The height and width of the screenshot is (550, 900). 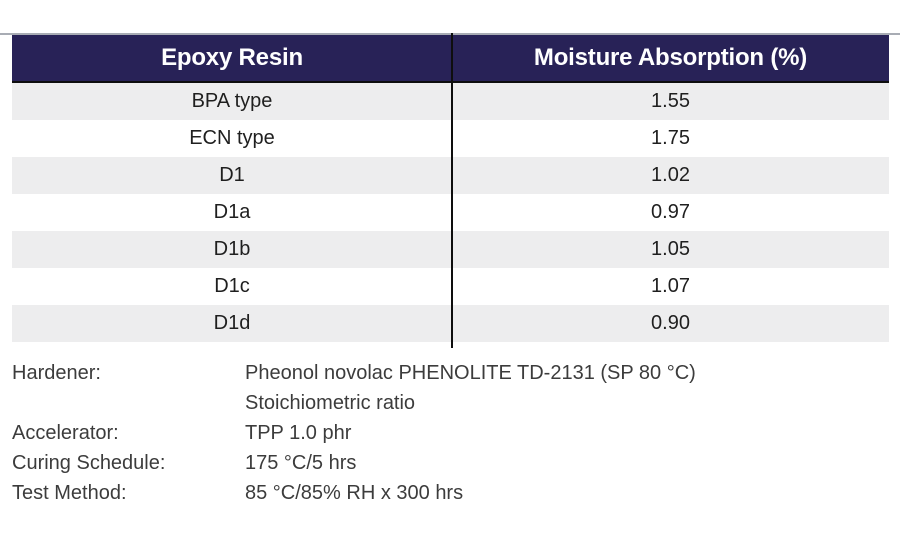 I want to click on column-divider-rule, so click(x=452, y=190).